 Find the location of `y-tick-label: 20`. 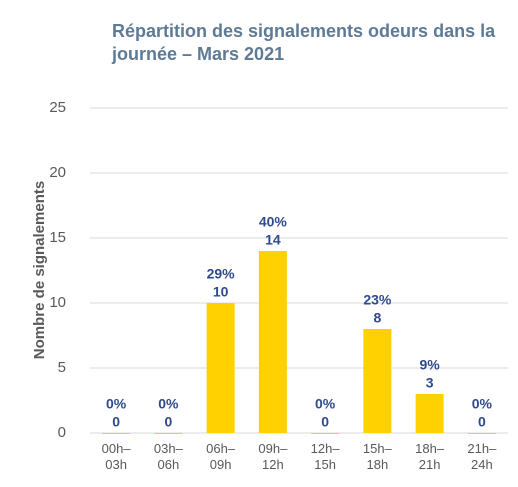

y-tick-label: 20 is located at coordinates (57, 172).